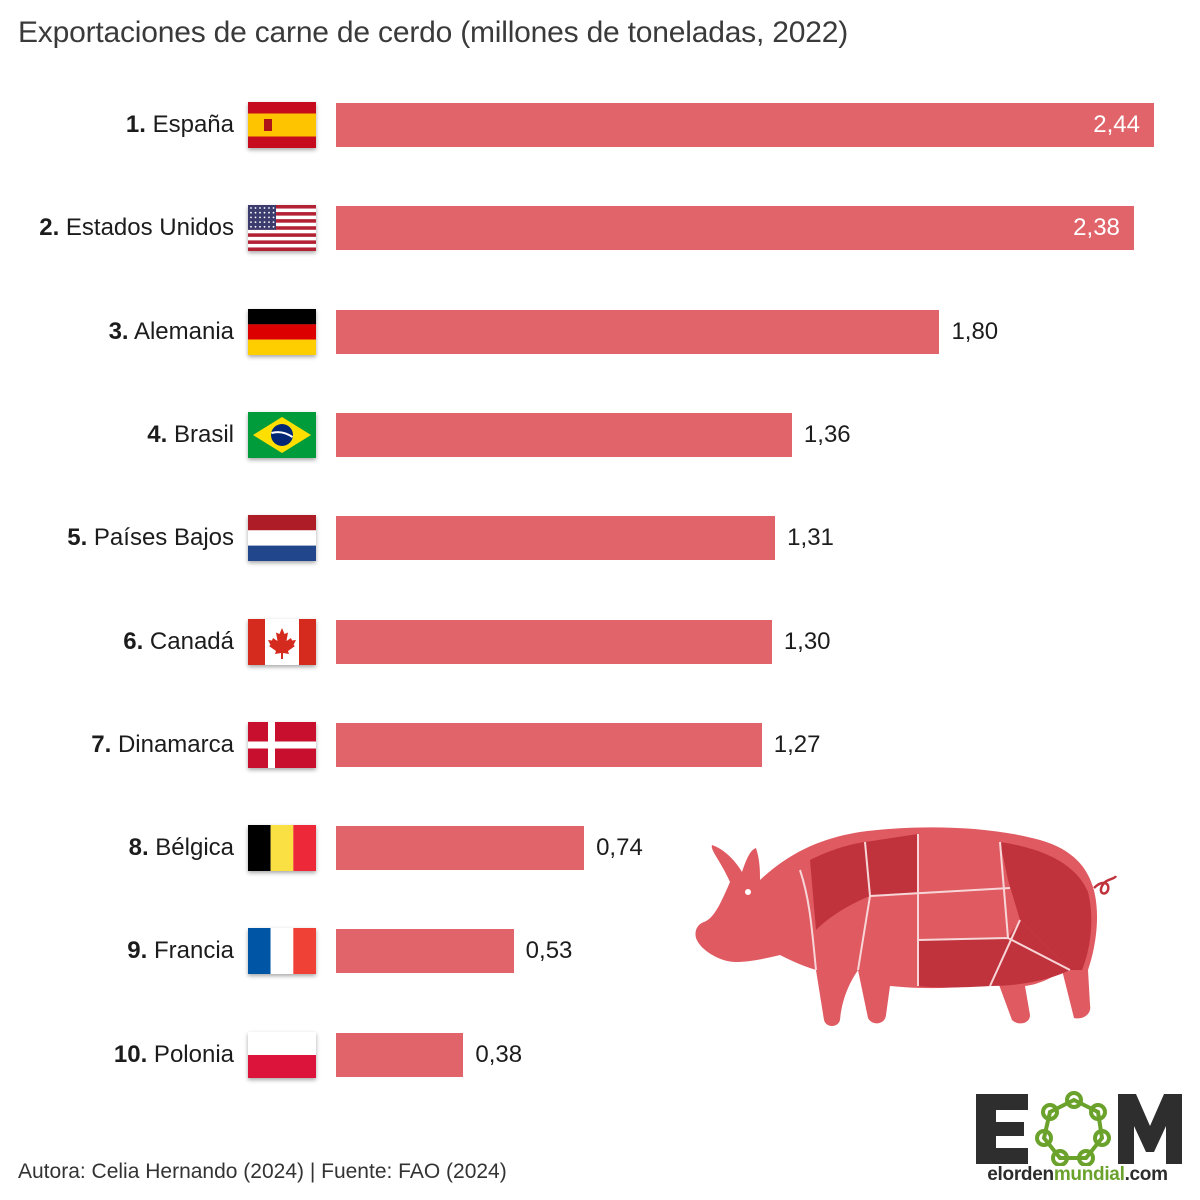 The height and width of the screenshot is (1200, 1200). What do you see at coordinates (282, 538) in the screenshot?
I see `netherlands-flag` at bounding box center [282, 538].